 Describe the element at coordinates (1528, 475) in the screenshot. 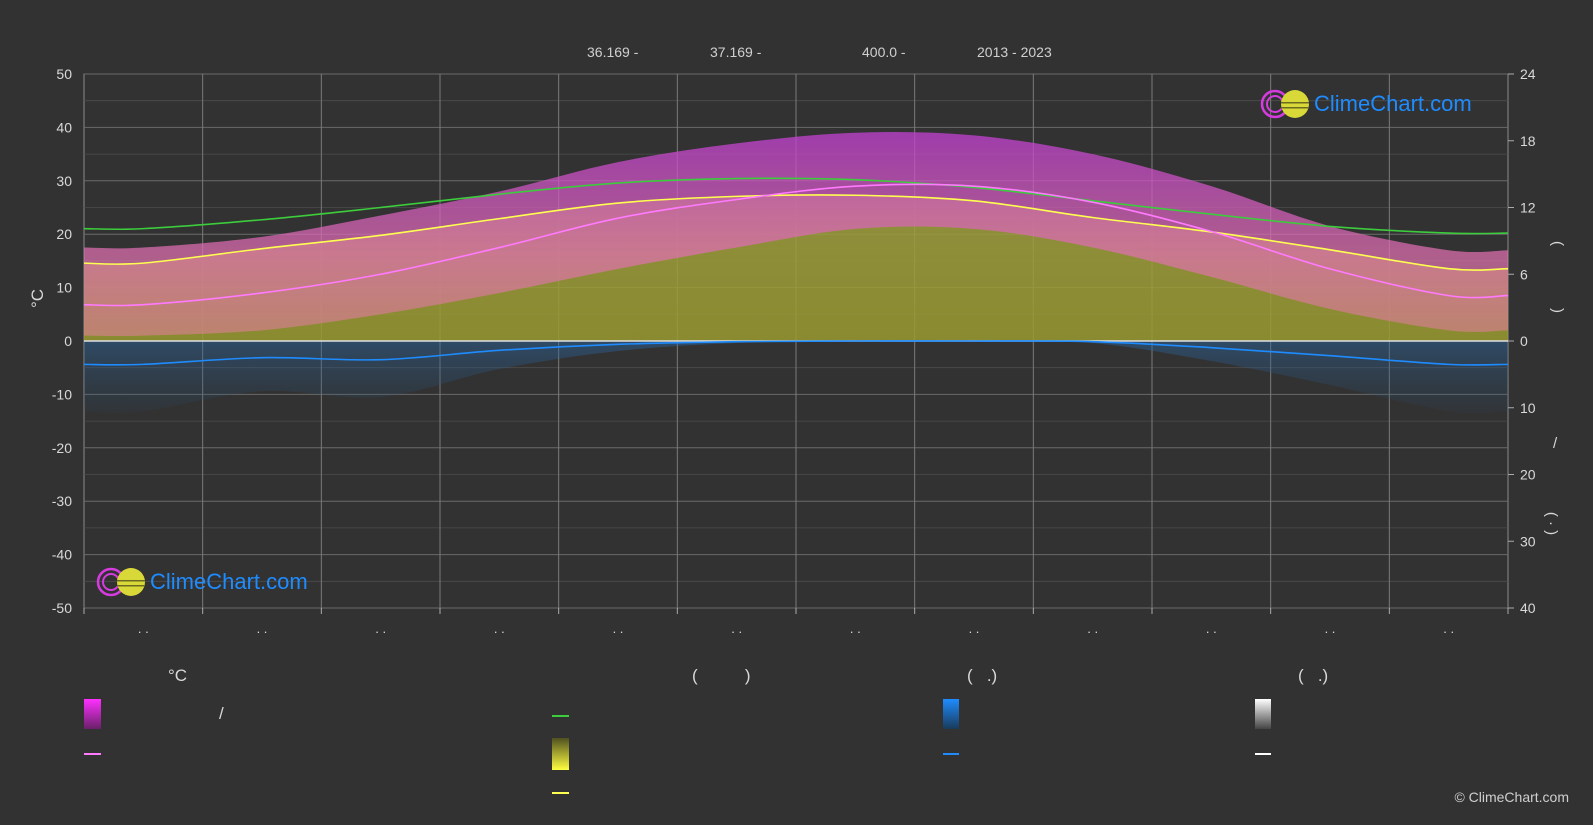

I see `right-bottom-tick-label: 20` at that location.